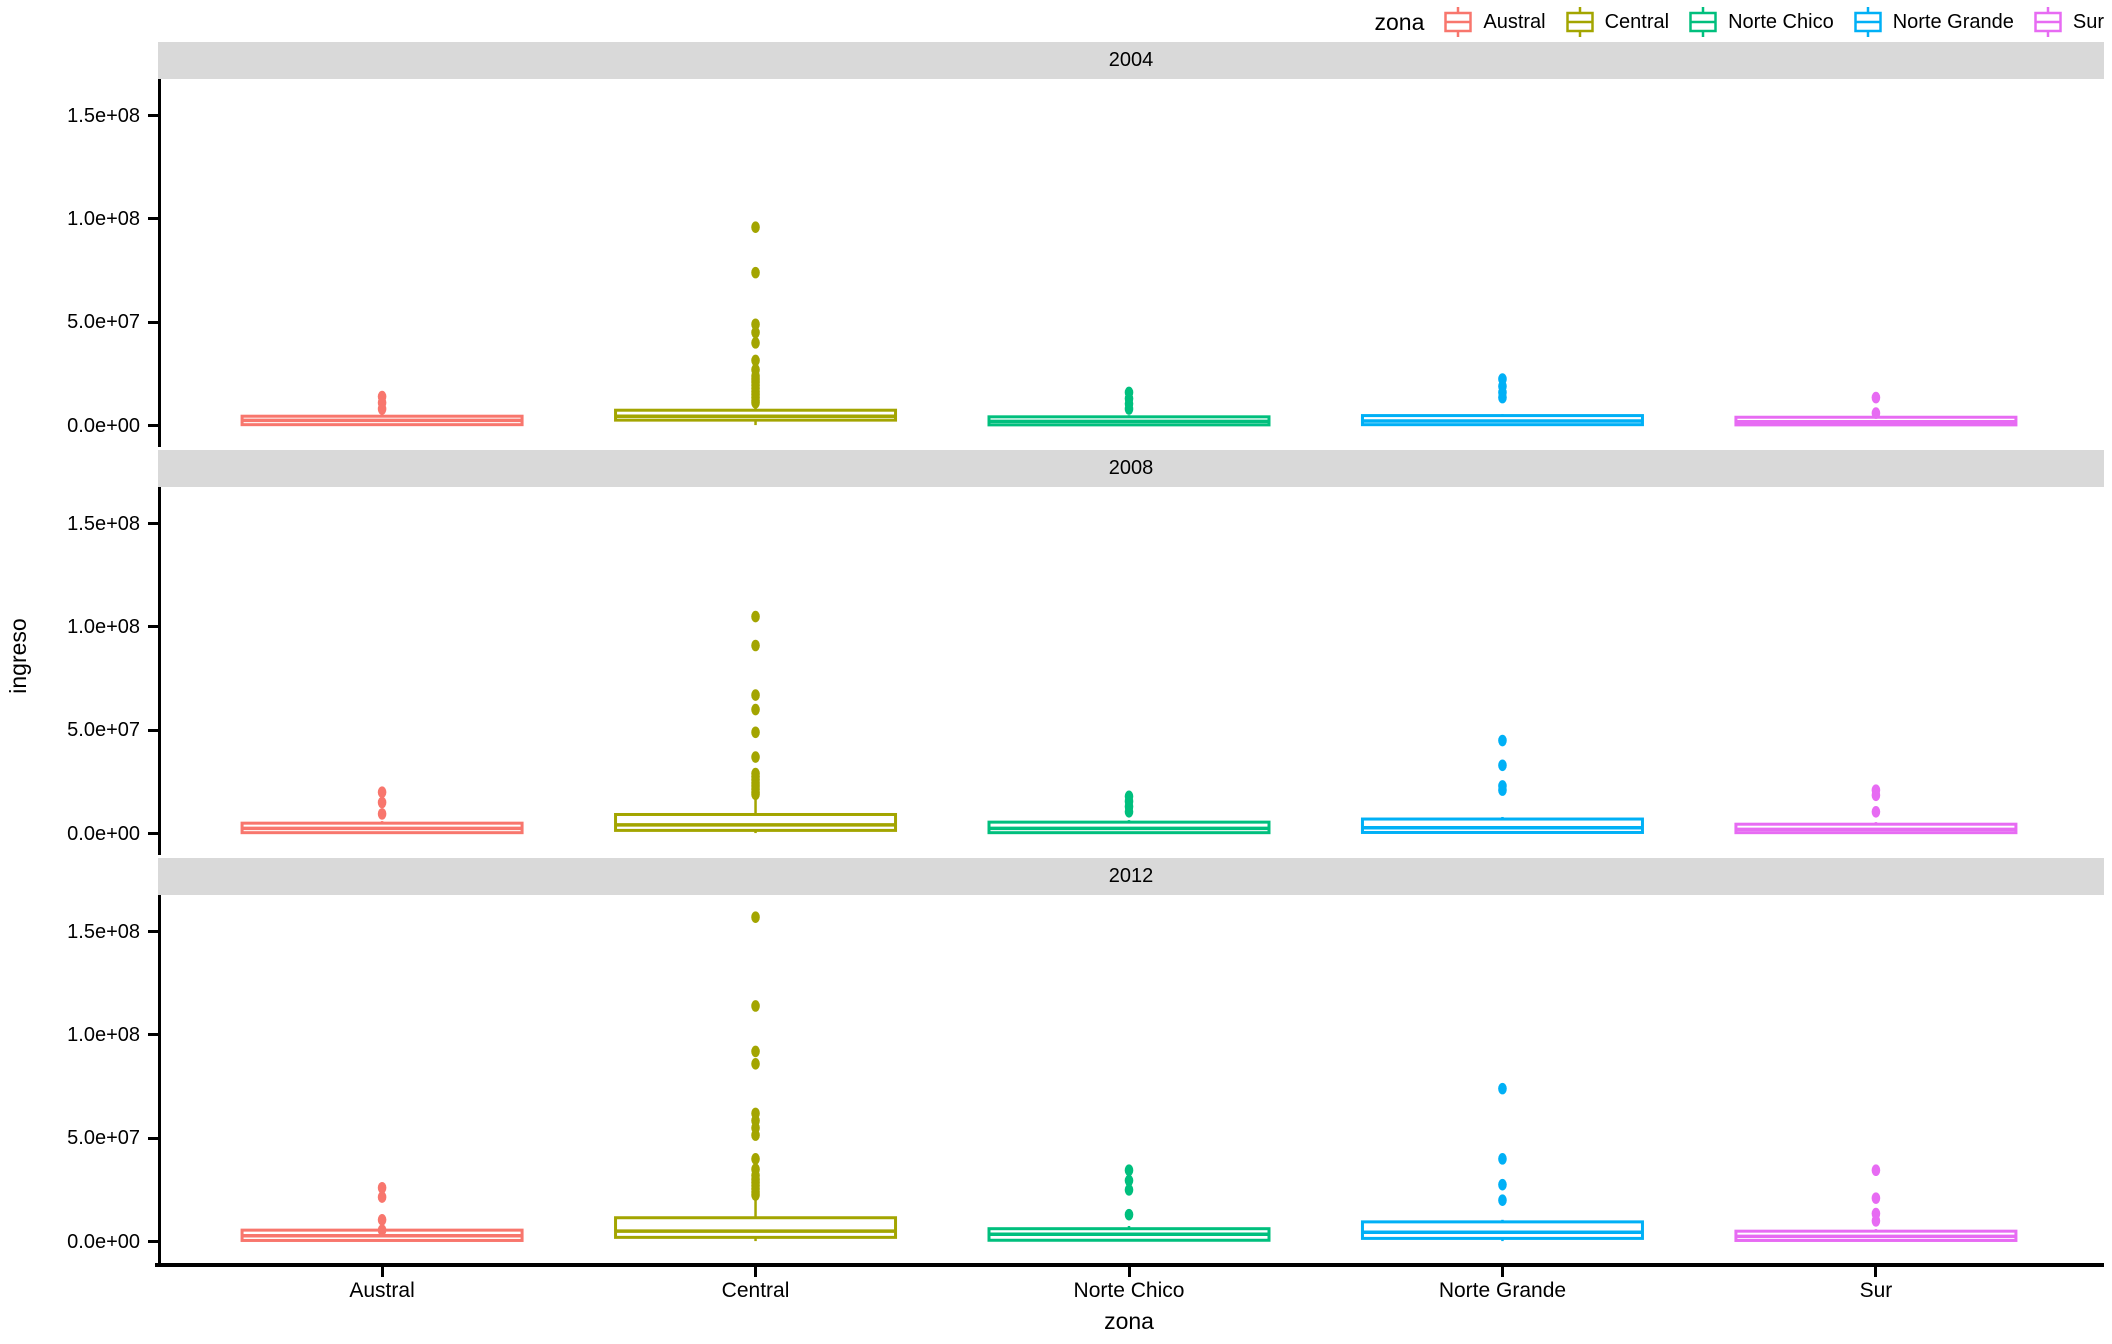 Image resolution: width=2112 pixels, height=1344 pixels. Describe the element at coordinates (1615, 22) in the screenshot. I see `legend-item-central: Central` at that location.